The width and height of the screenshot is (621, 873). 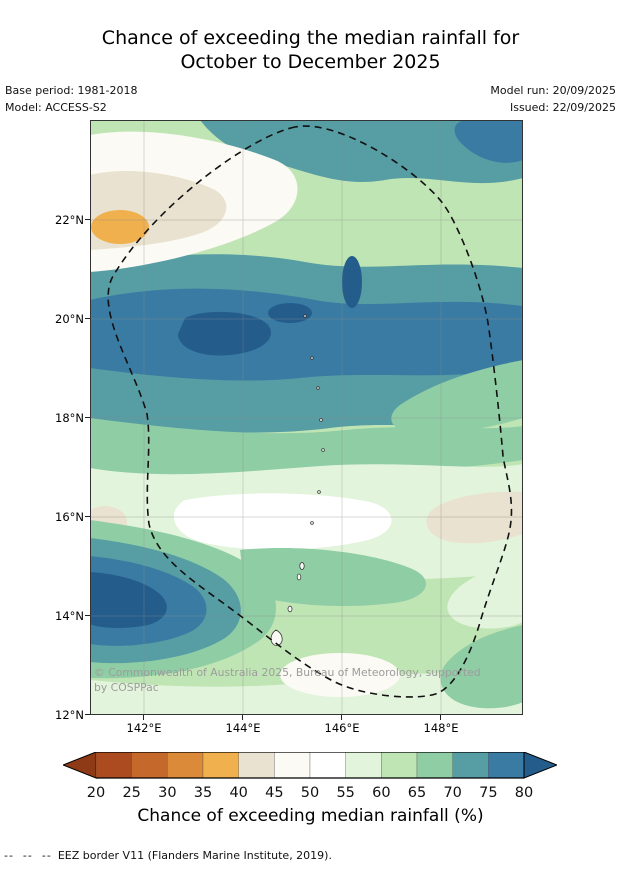 I want to click on colorbar-tick: 35, so click(x=203, y=793).